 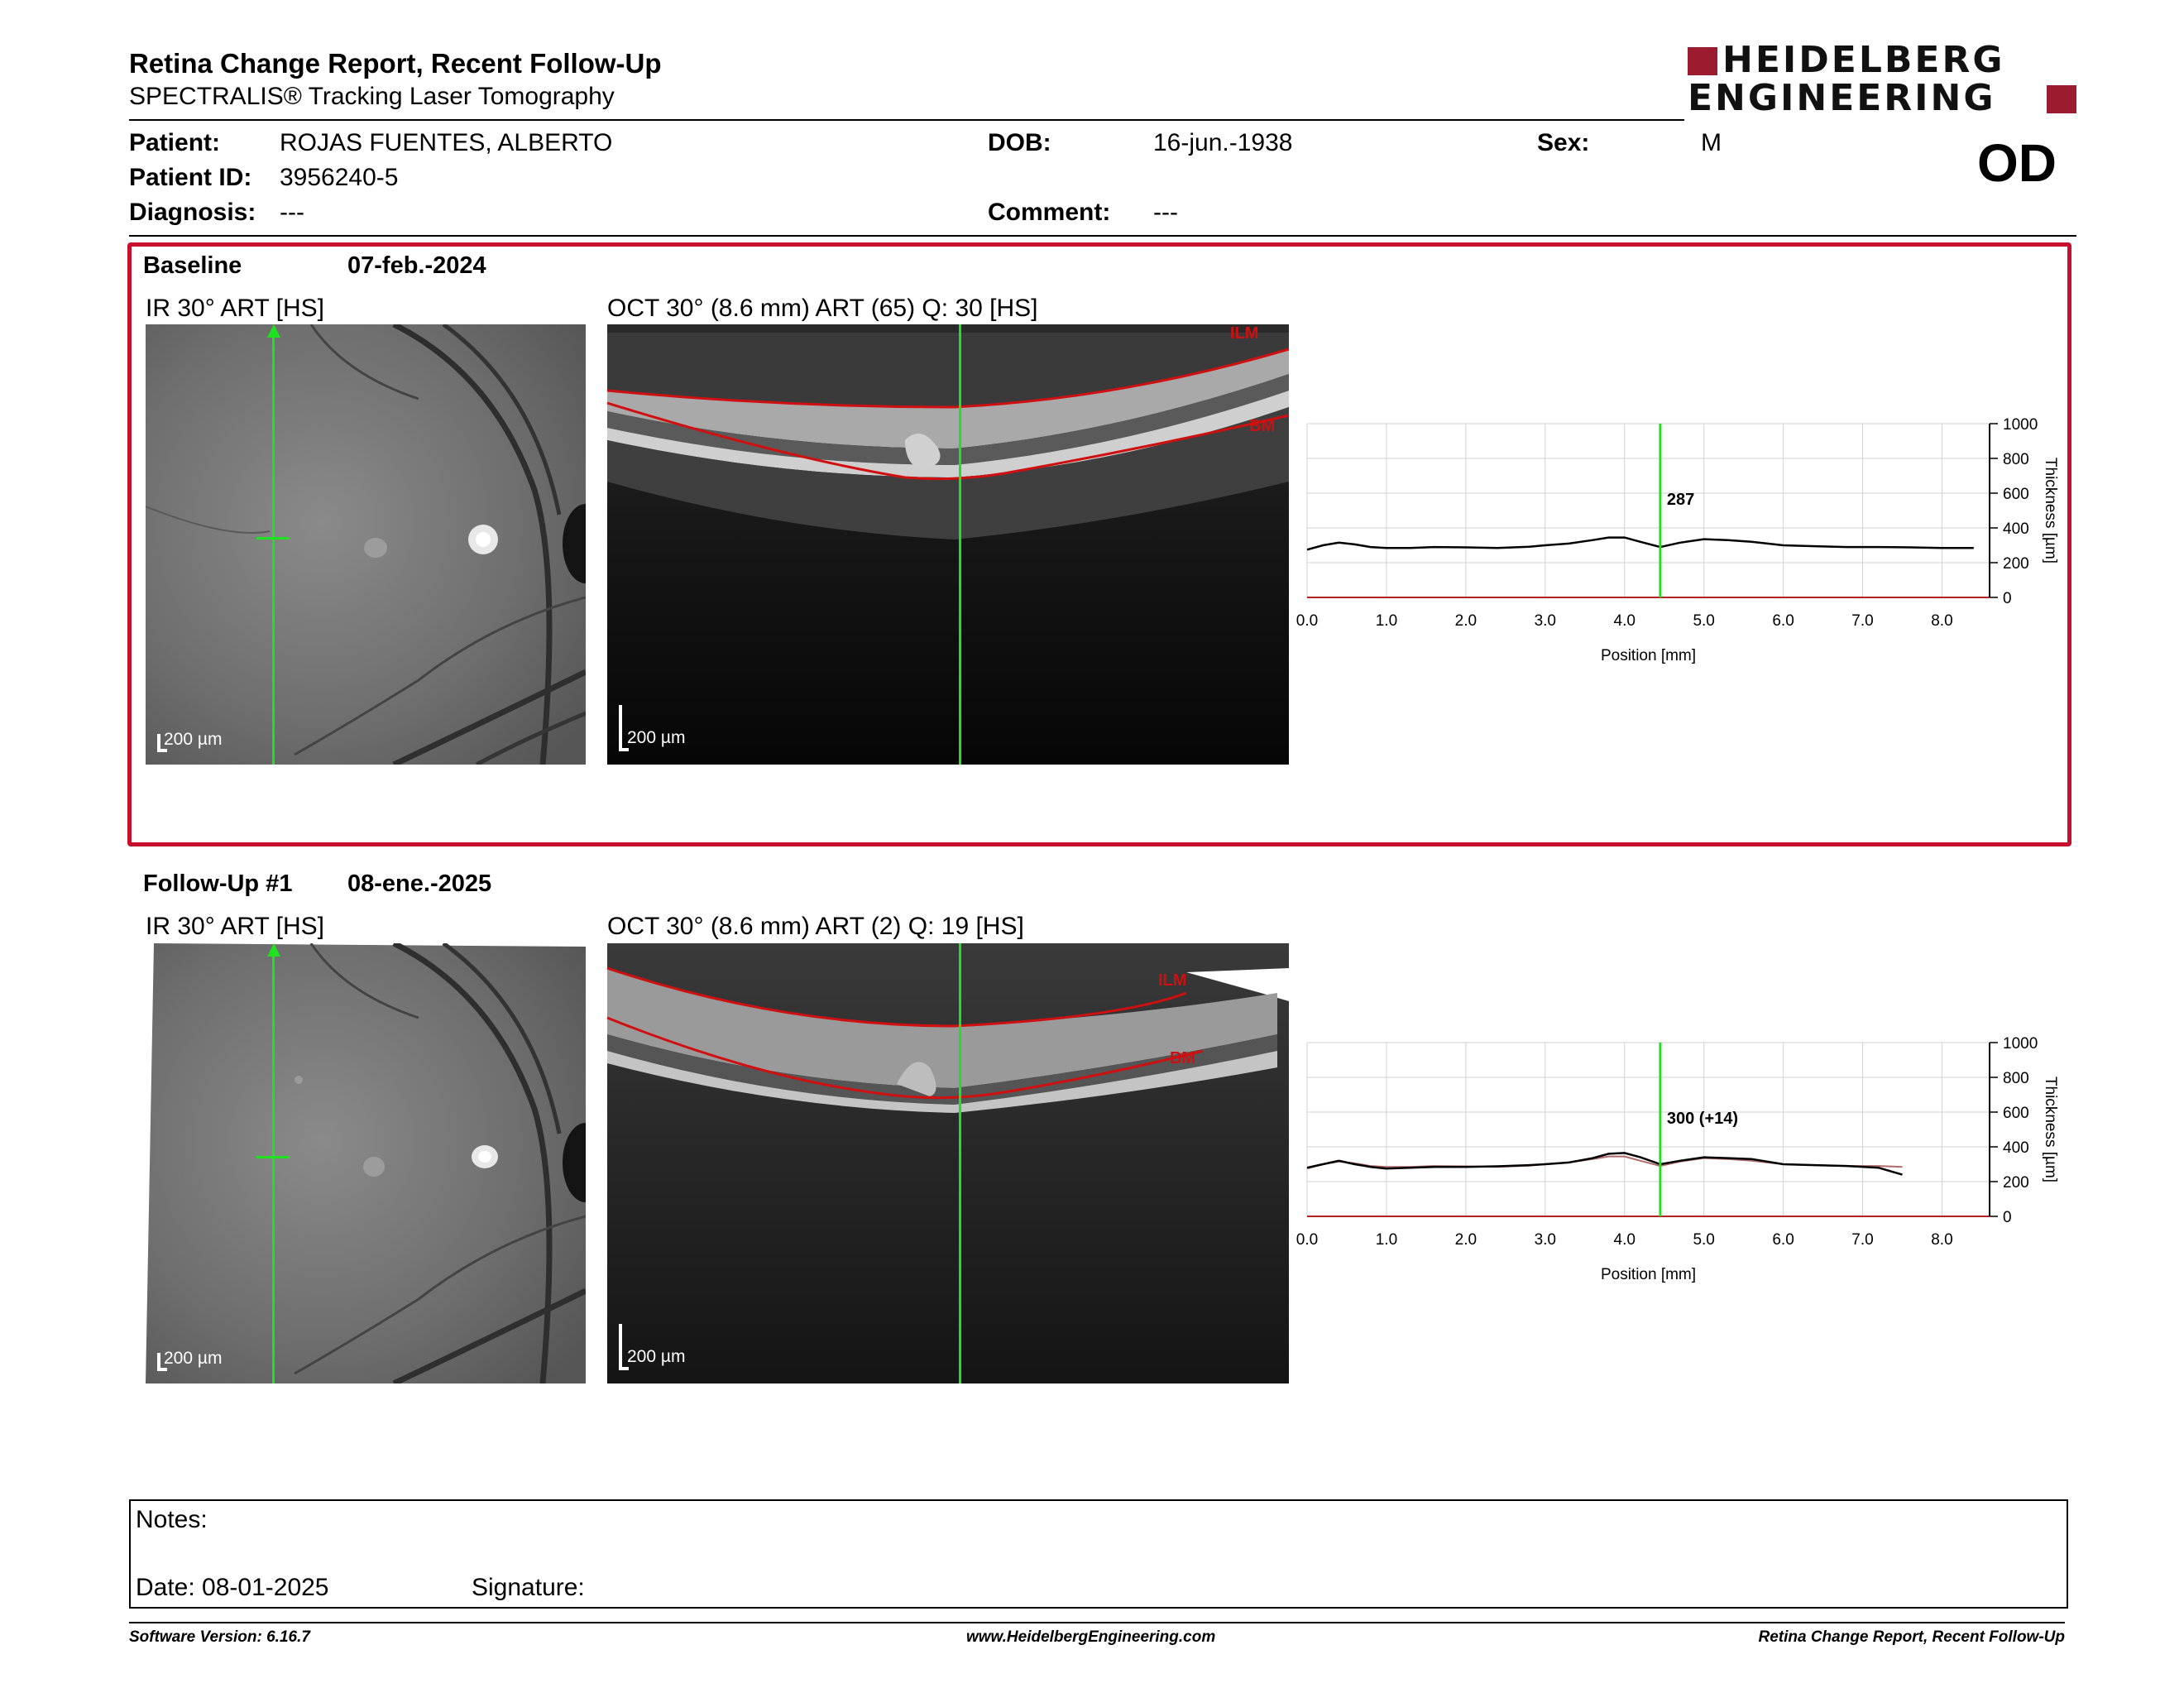 What do you see at coordinates (339, 177) in the screenshot?
I see `patient-id: 3956240-5` at bounding box center [339, 177].